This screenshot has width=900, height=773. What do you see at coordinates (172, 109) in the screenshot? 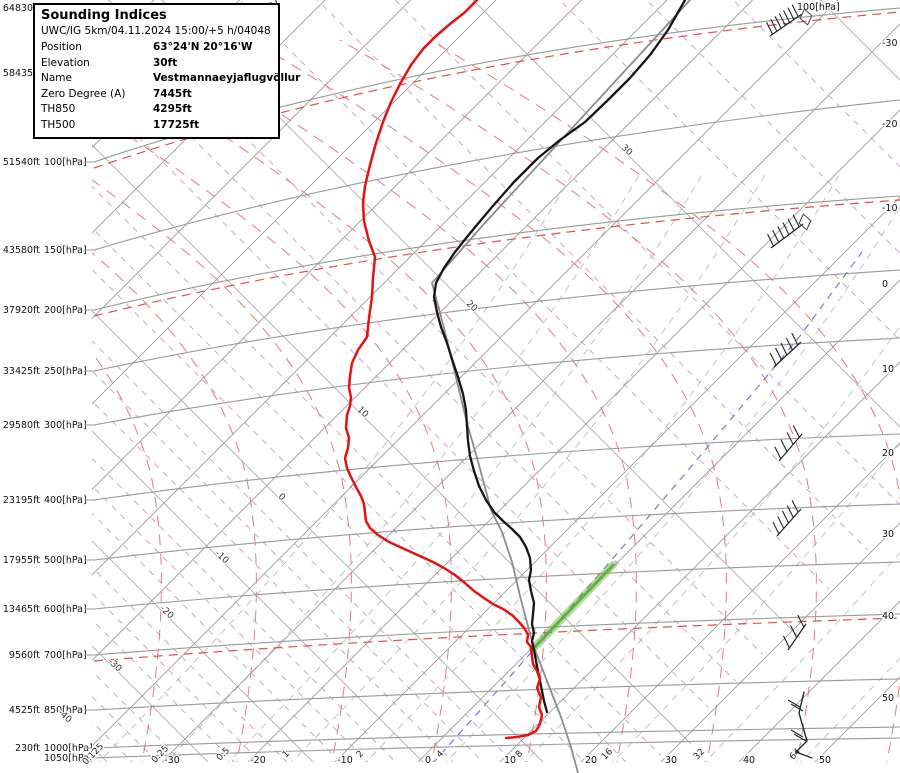
I see `info-row-value: 4295ft` at bounding box center [172, 109].